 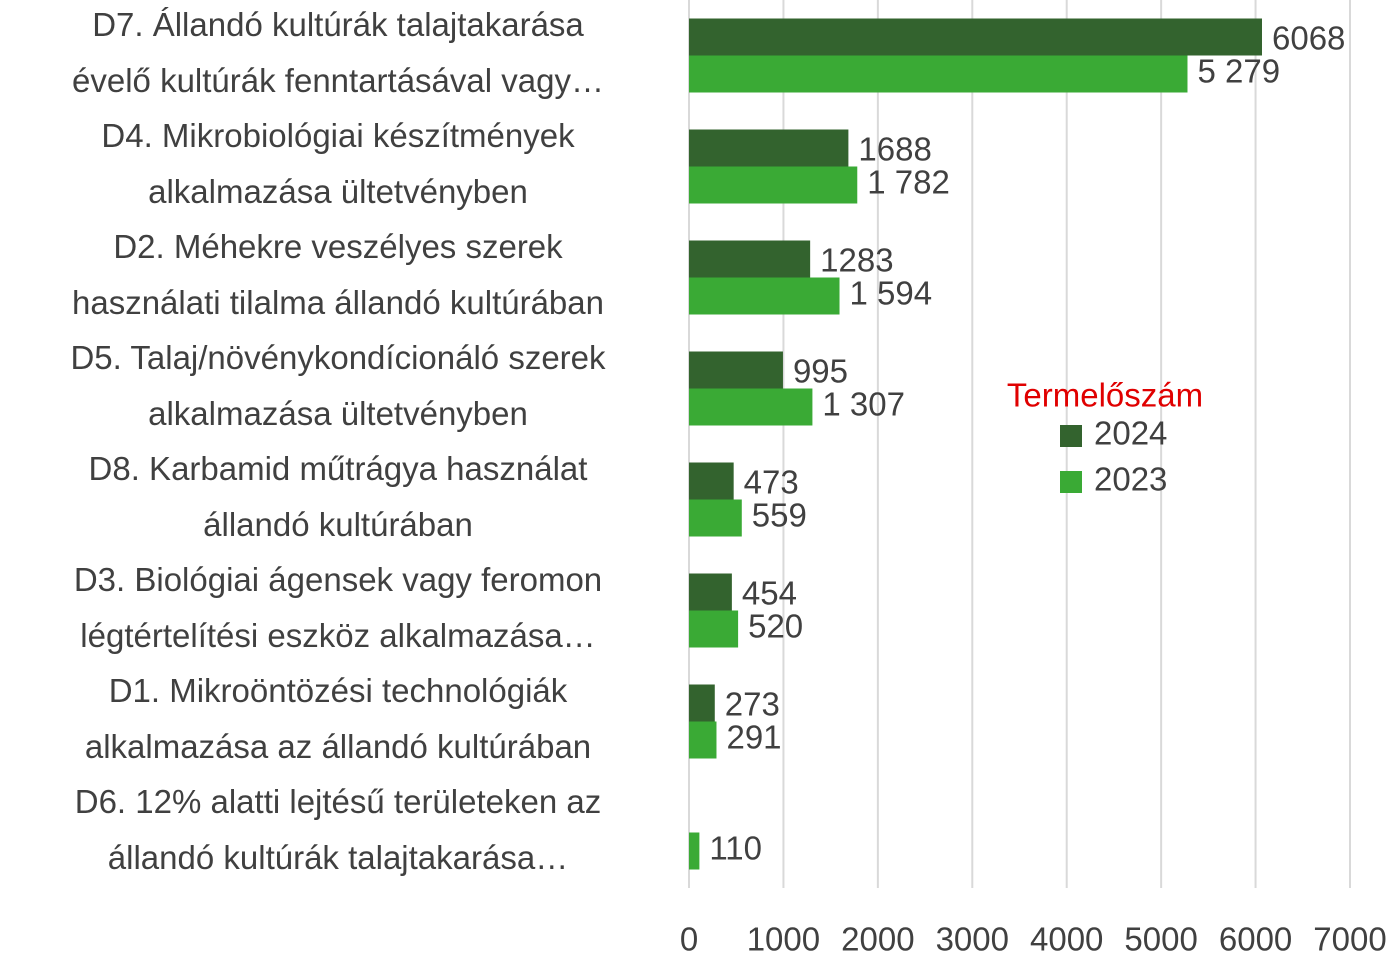 What do you see at coordinates (1255, 939) in the screenshot?
I see `x-tick-label: 6000` at bounding box center [1255, 939].